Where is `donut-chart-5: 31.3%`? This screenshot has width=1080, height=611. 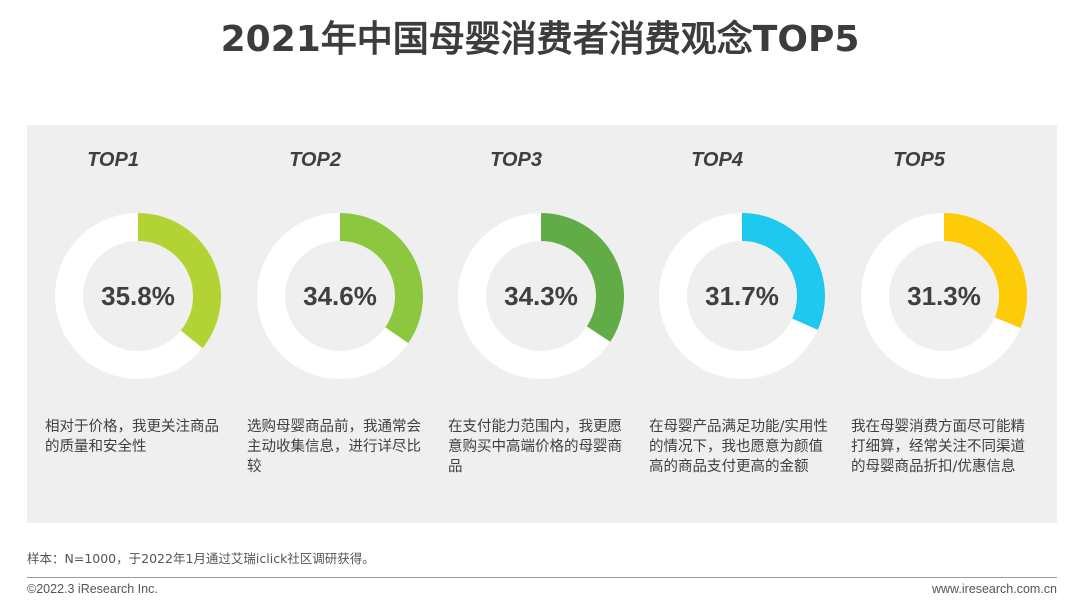
donut-chart-5: 31.3% is located at coordinates (944, 296).